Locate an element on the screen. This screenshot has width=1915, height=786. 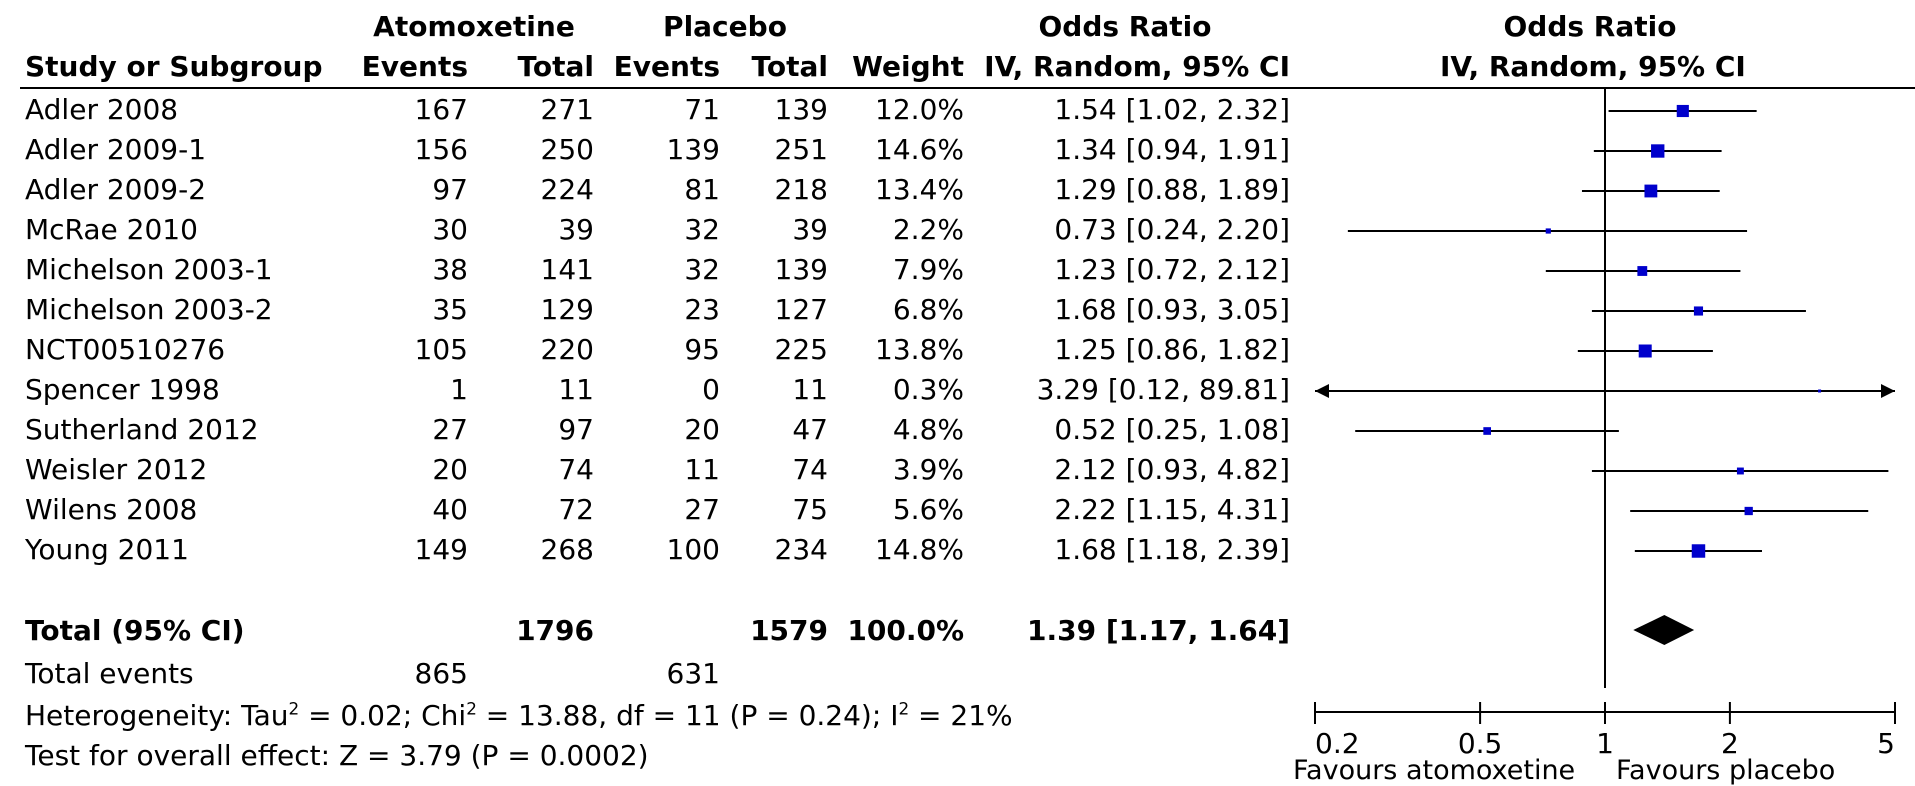
row-events2: 0 is located at coordinates (711, 389).